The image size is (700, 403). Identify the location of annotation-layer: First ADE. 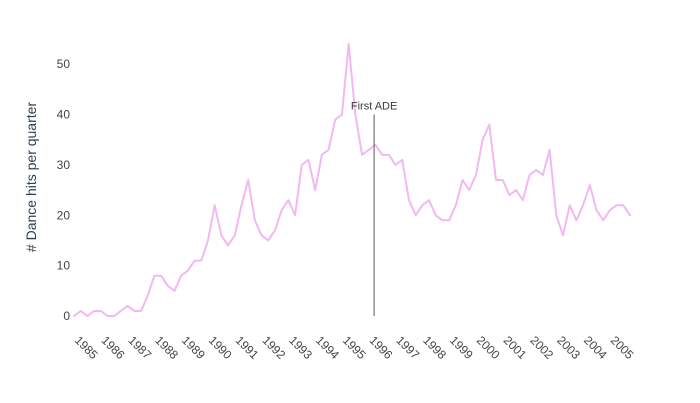
(374, 208).